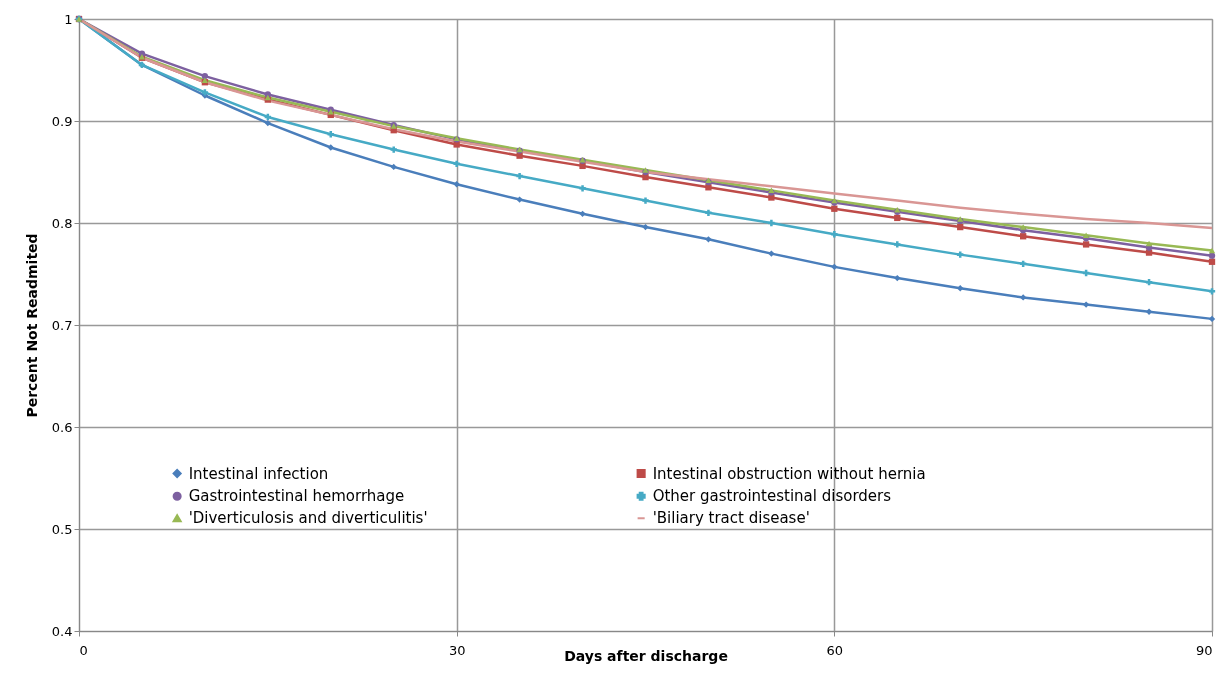 The image size is (1231, 681). What do you see at coordinates (31, 325) in the screenshot?
I see `y-axis-title: Percent Not Readmited` at bounding box center [31, 325].